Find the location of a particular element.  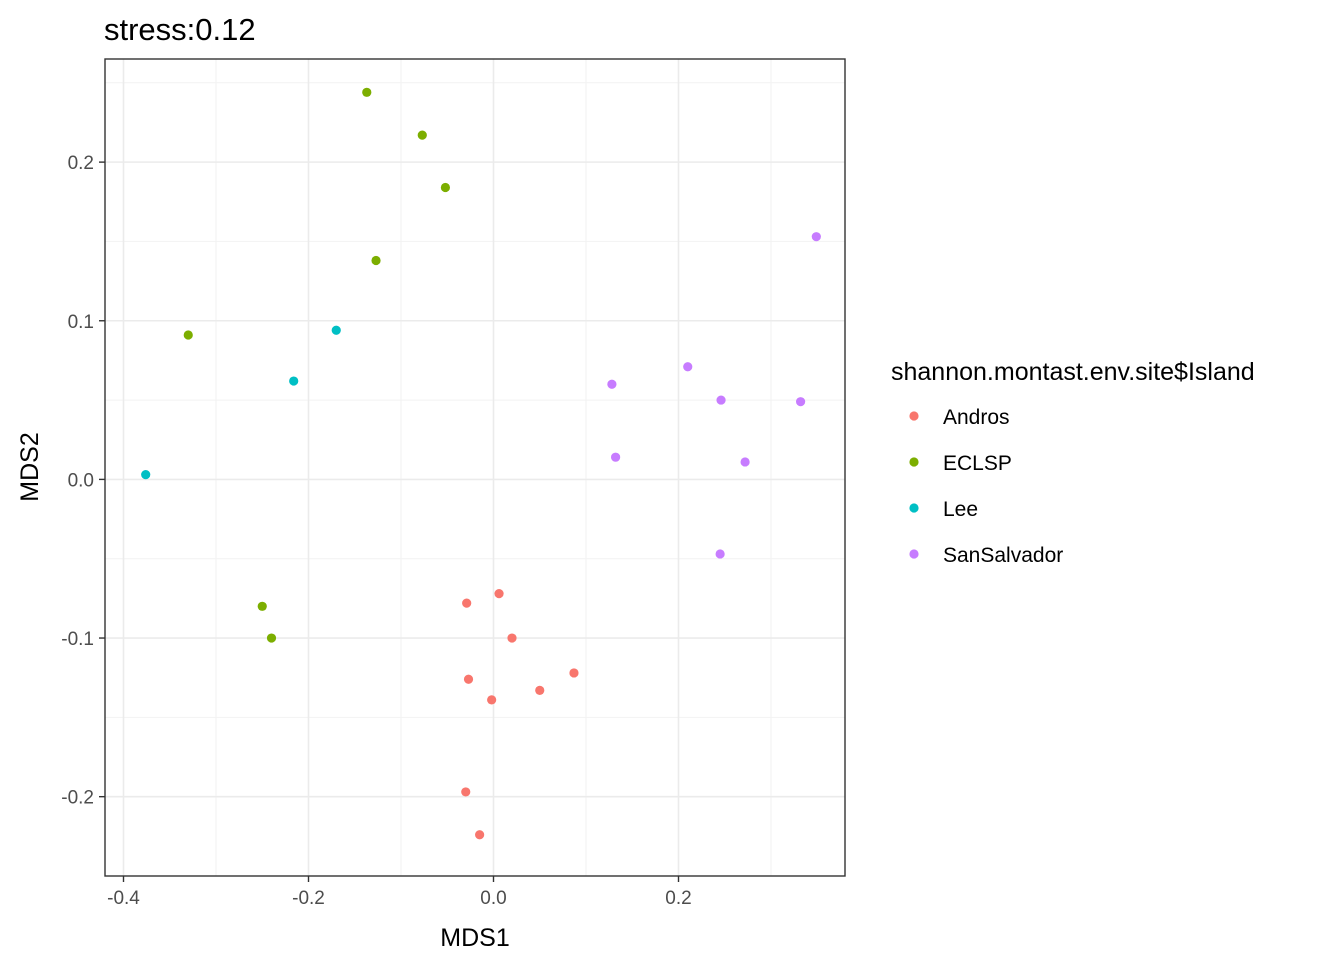

legend-label-lee: Lee is located at coordinates (960, 509).